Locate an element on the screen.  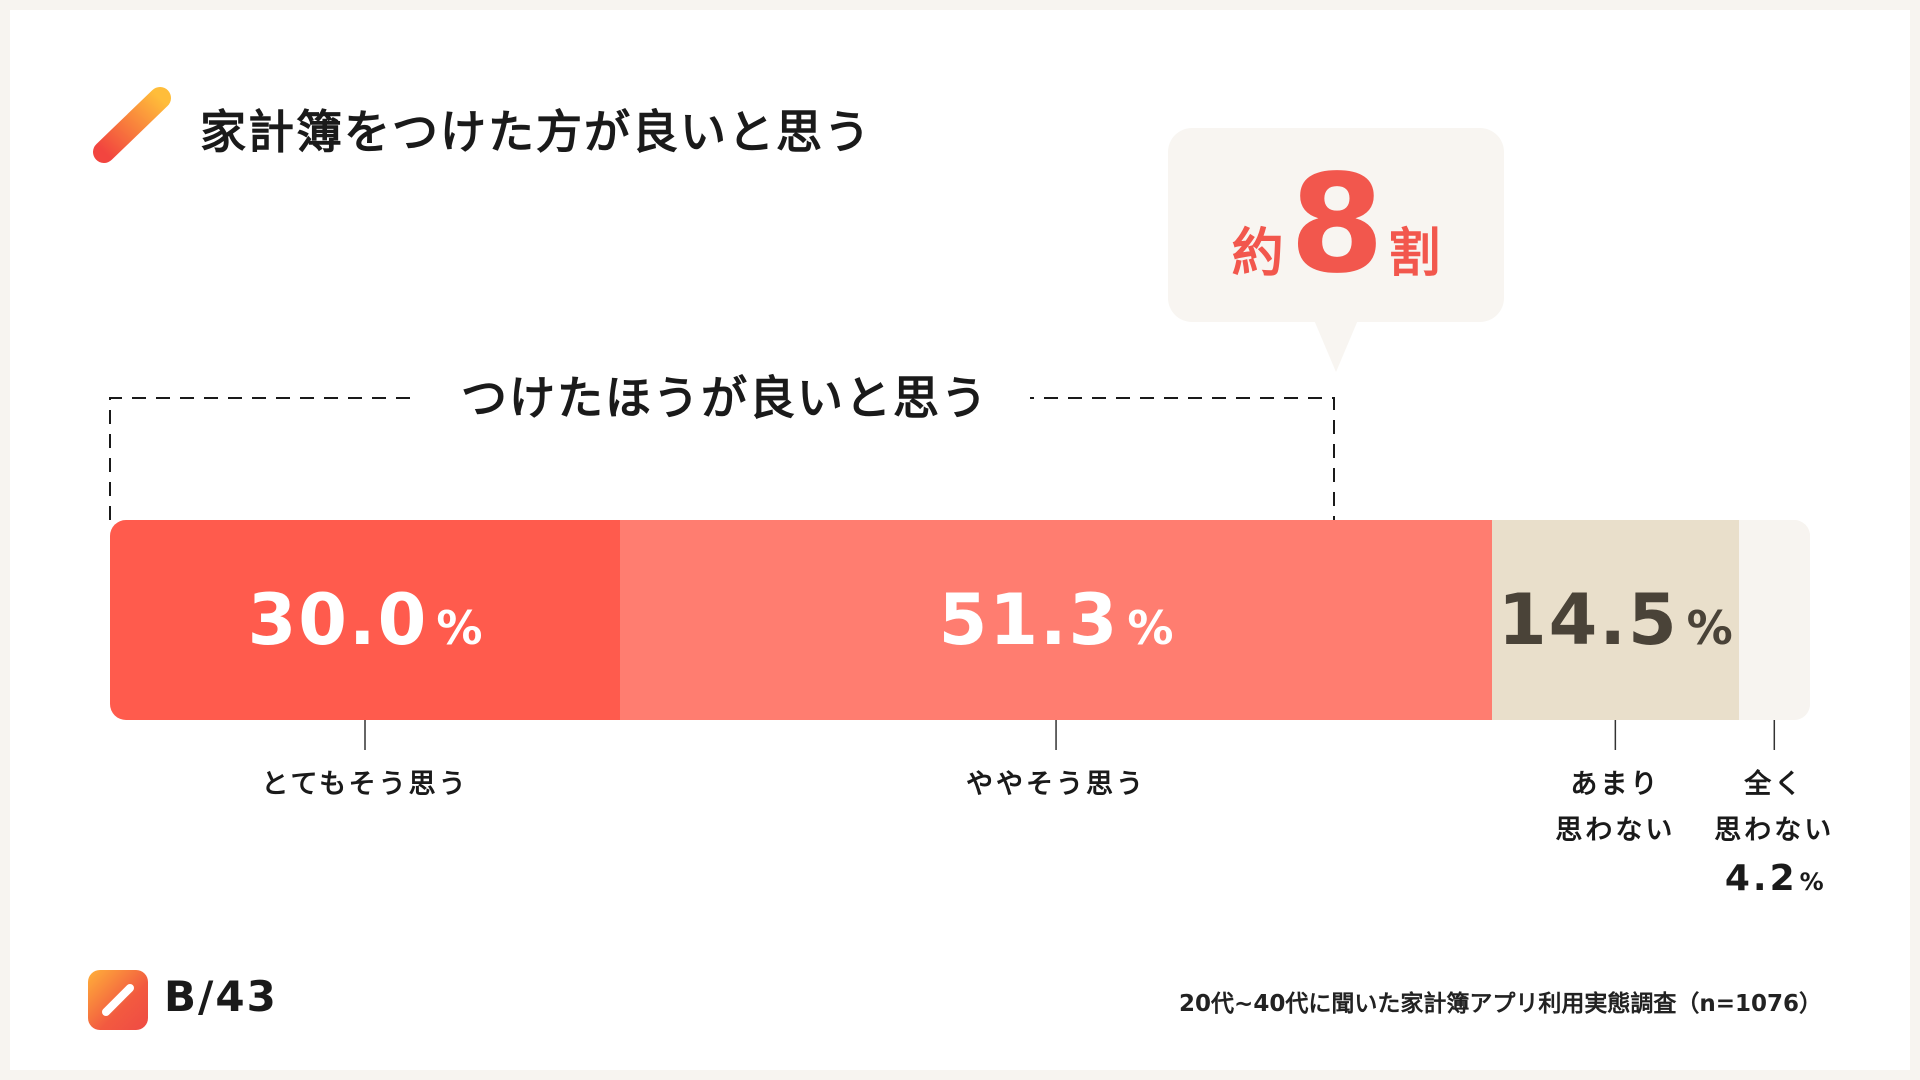
brand-logo-icon is located at coordinates (118, 1000).